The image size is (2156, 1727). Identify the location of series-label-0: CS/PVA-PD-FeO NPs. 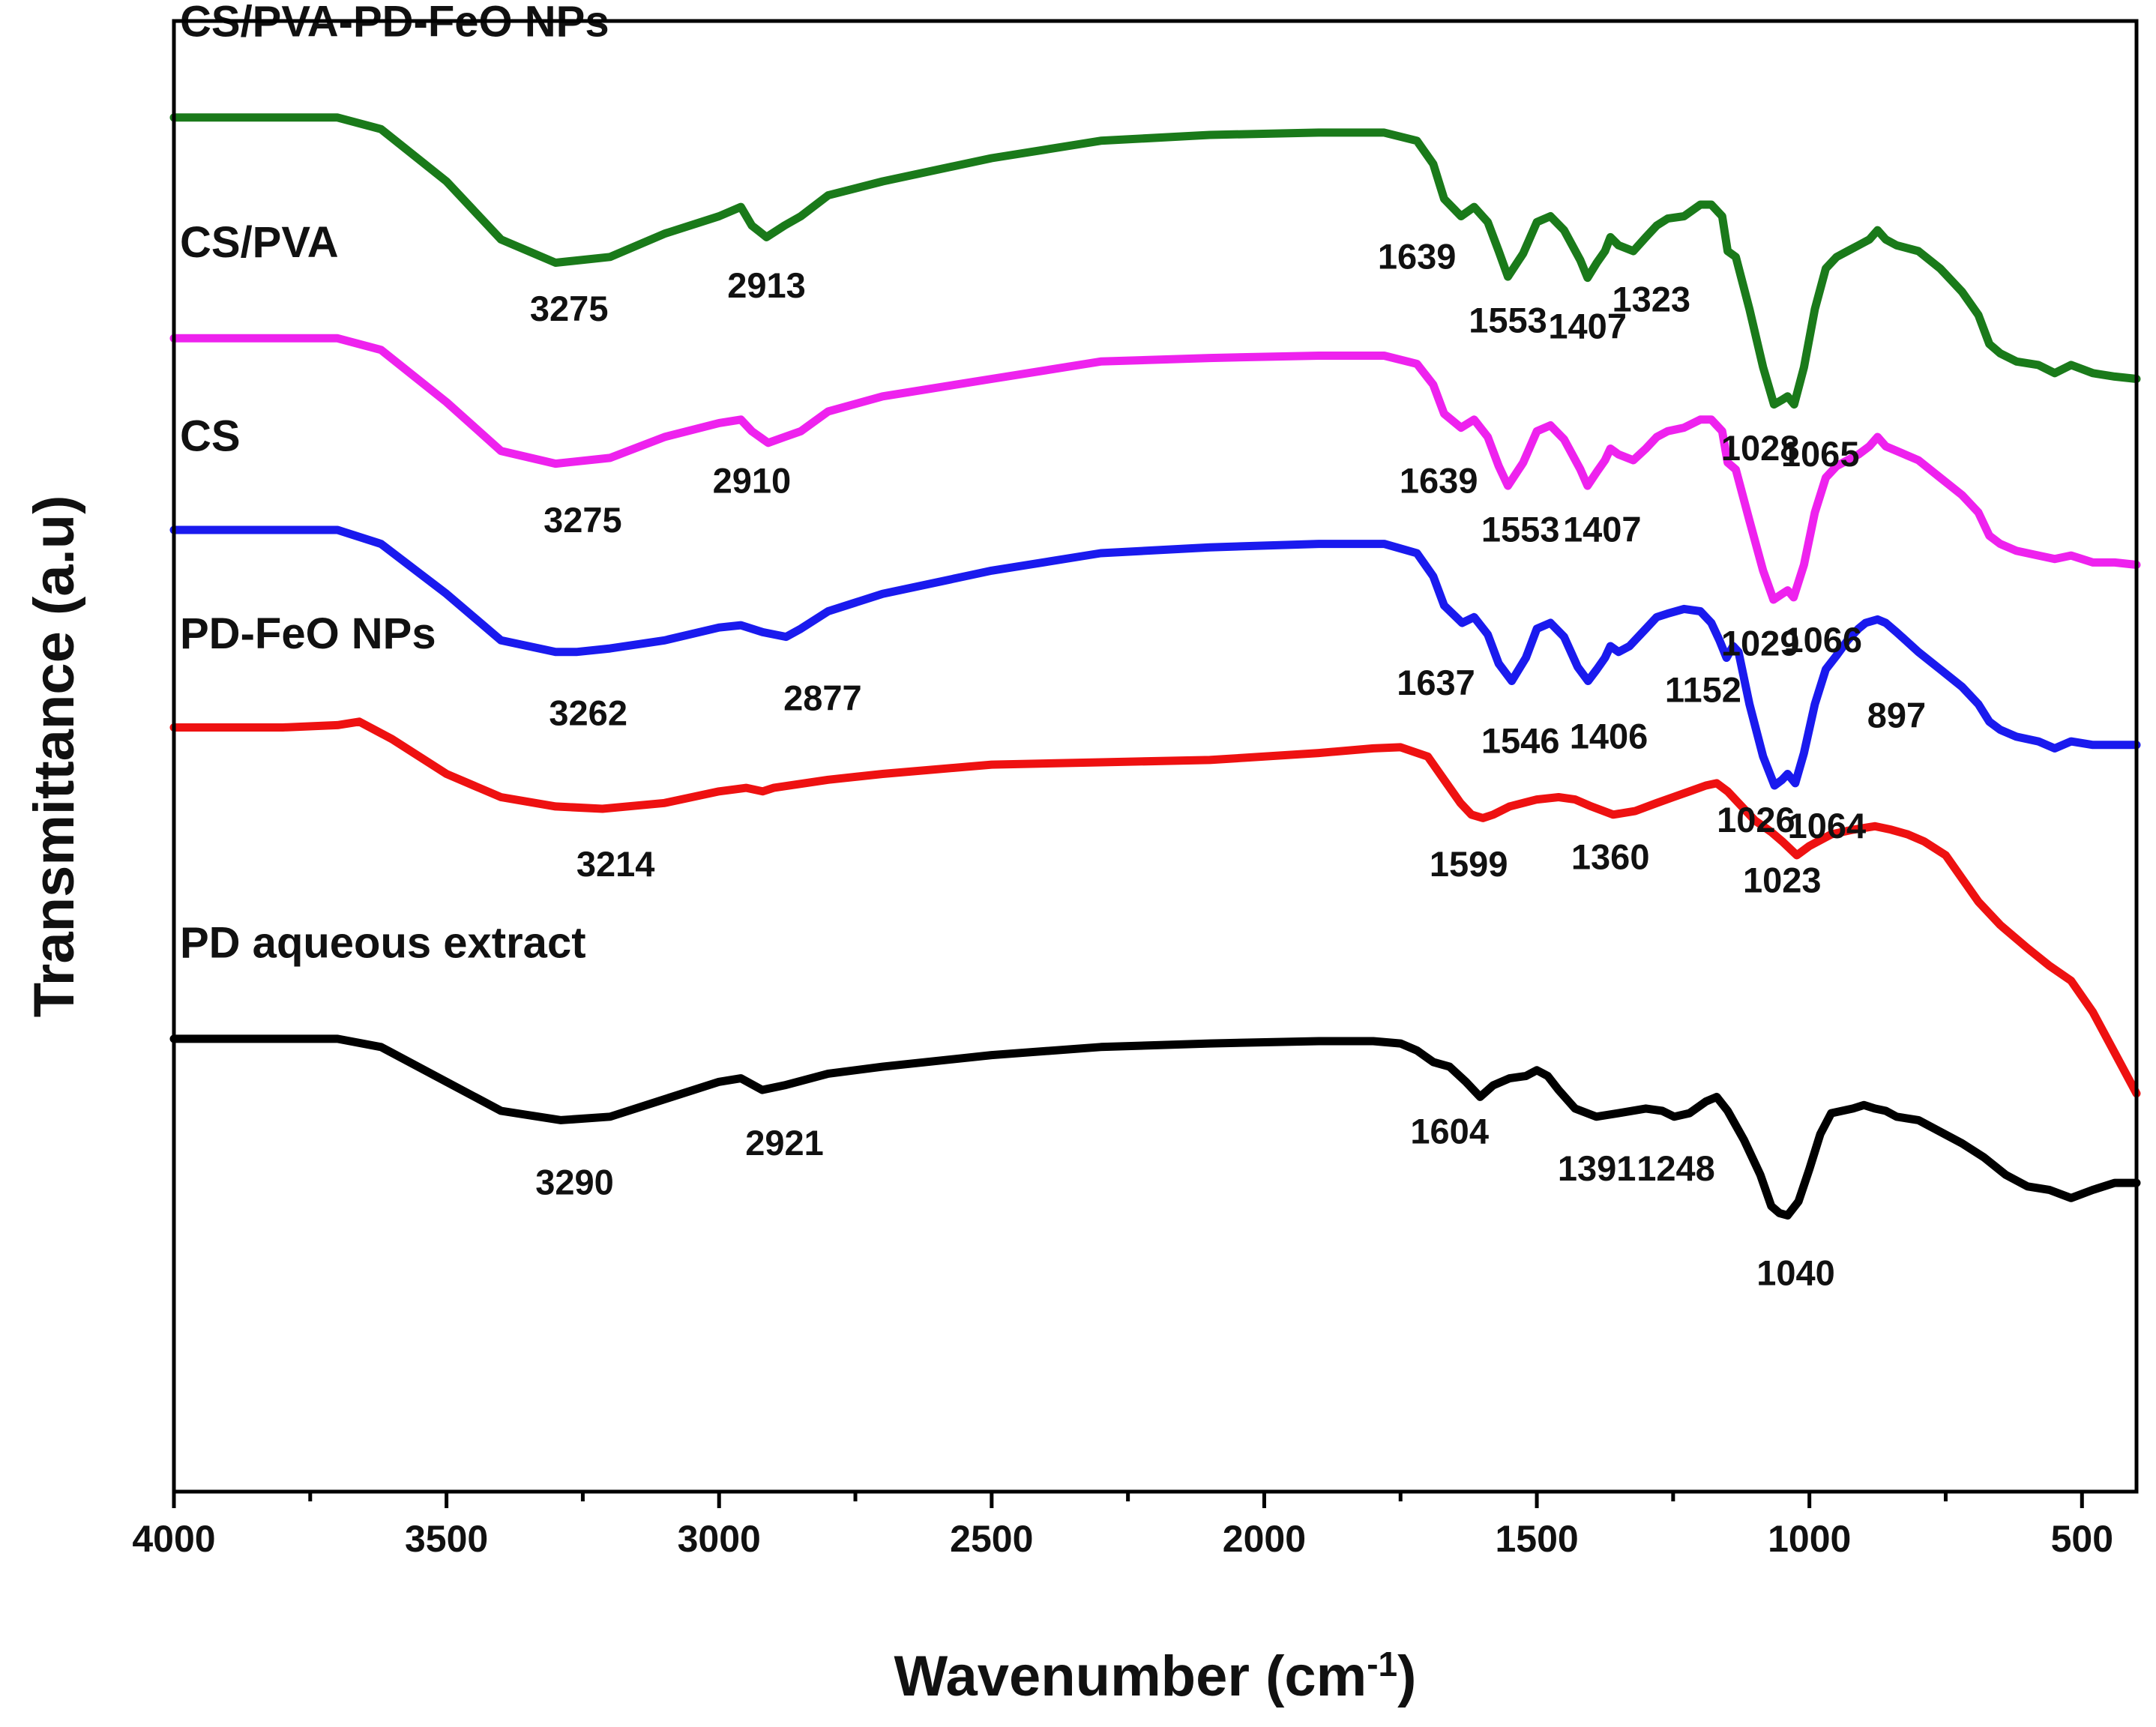
(394, 23).